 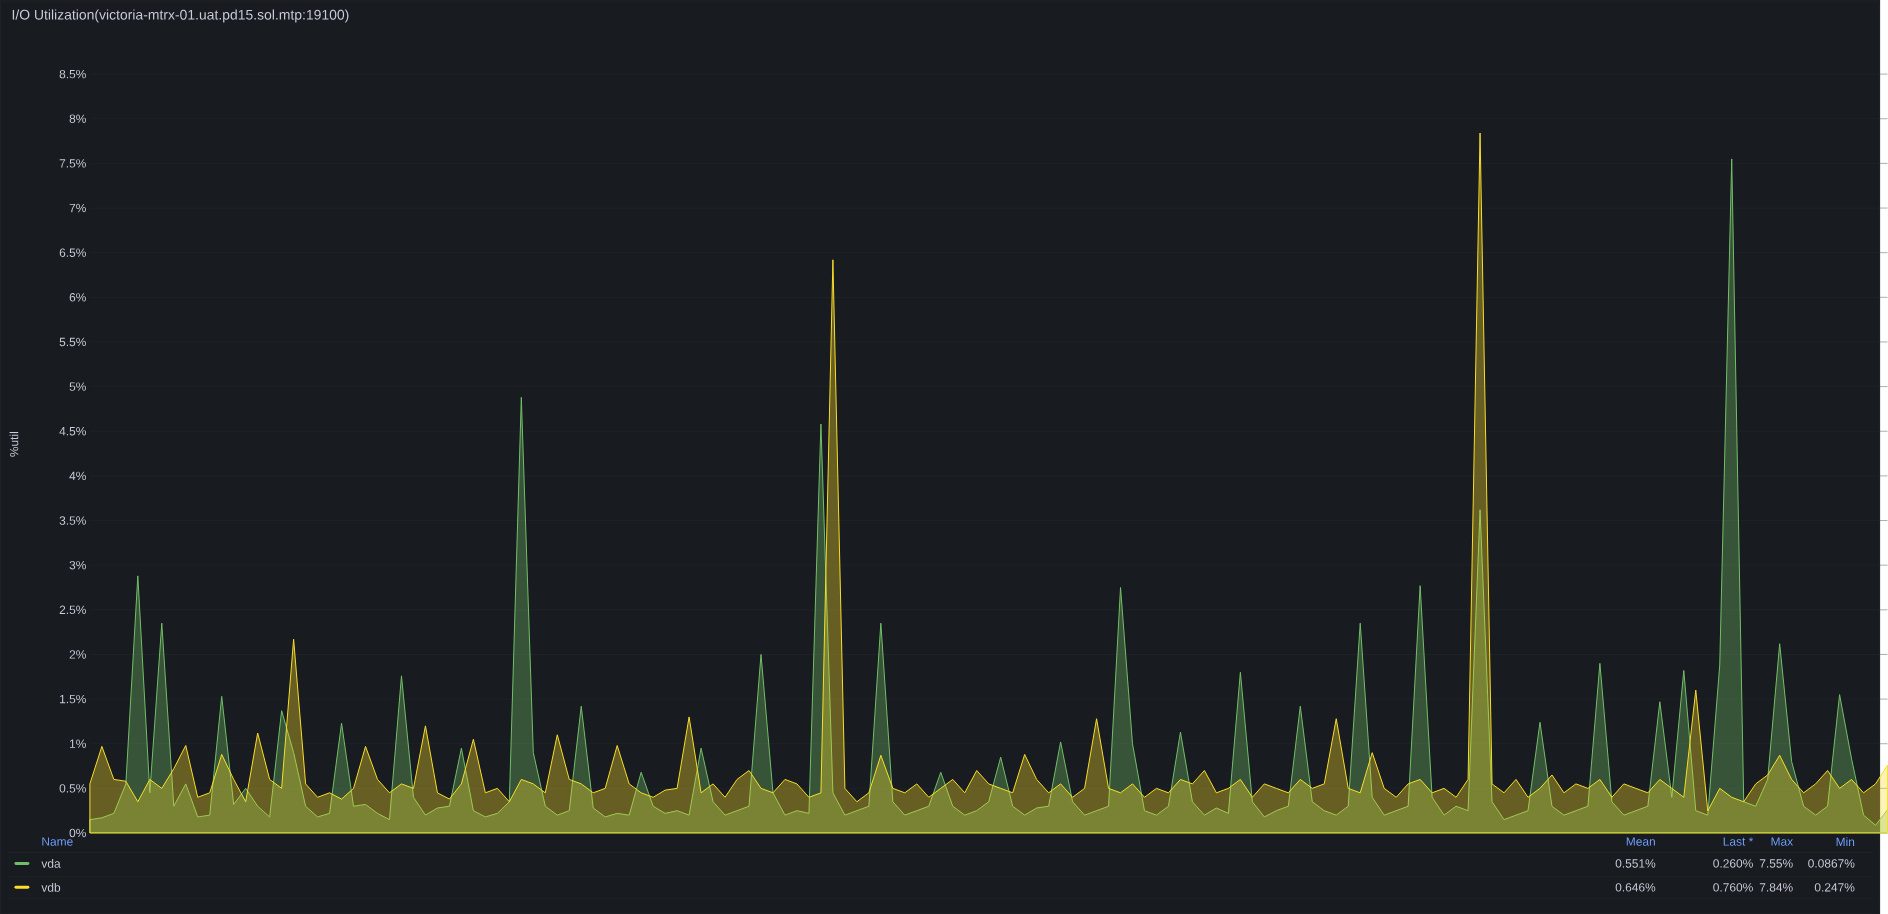 What do you see at coordinates (72, 431) in the screenshot?
I see `y-tick-label: 4.5%` at bounding box center [72, 431].